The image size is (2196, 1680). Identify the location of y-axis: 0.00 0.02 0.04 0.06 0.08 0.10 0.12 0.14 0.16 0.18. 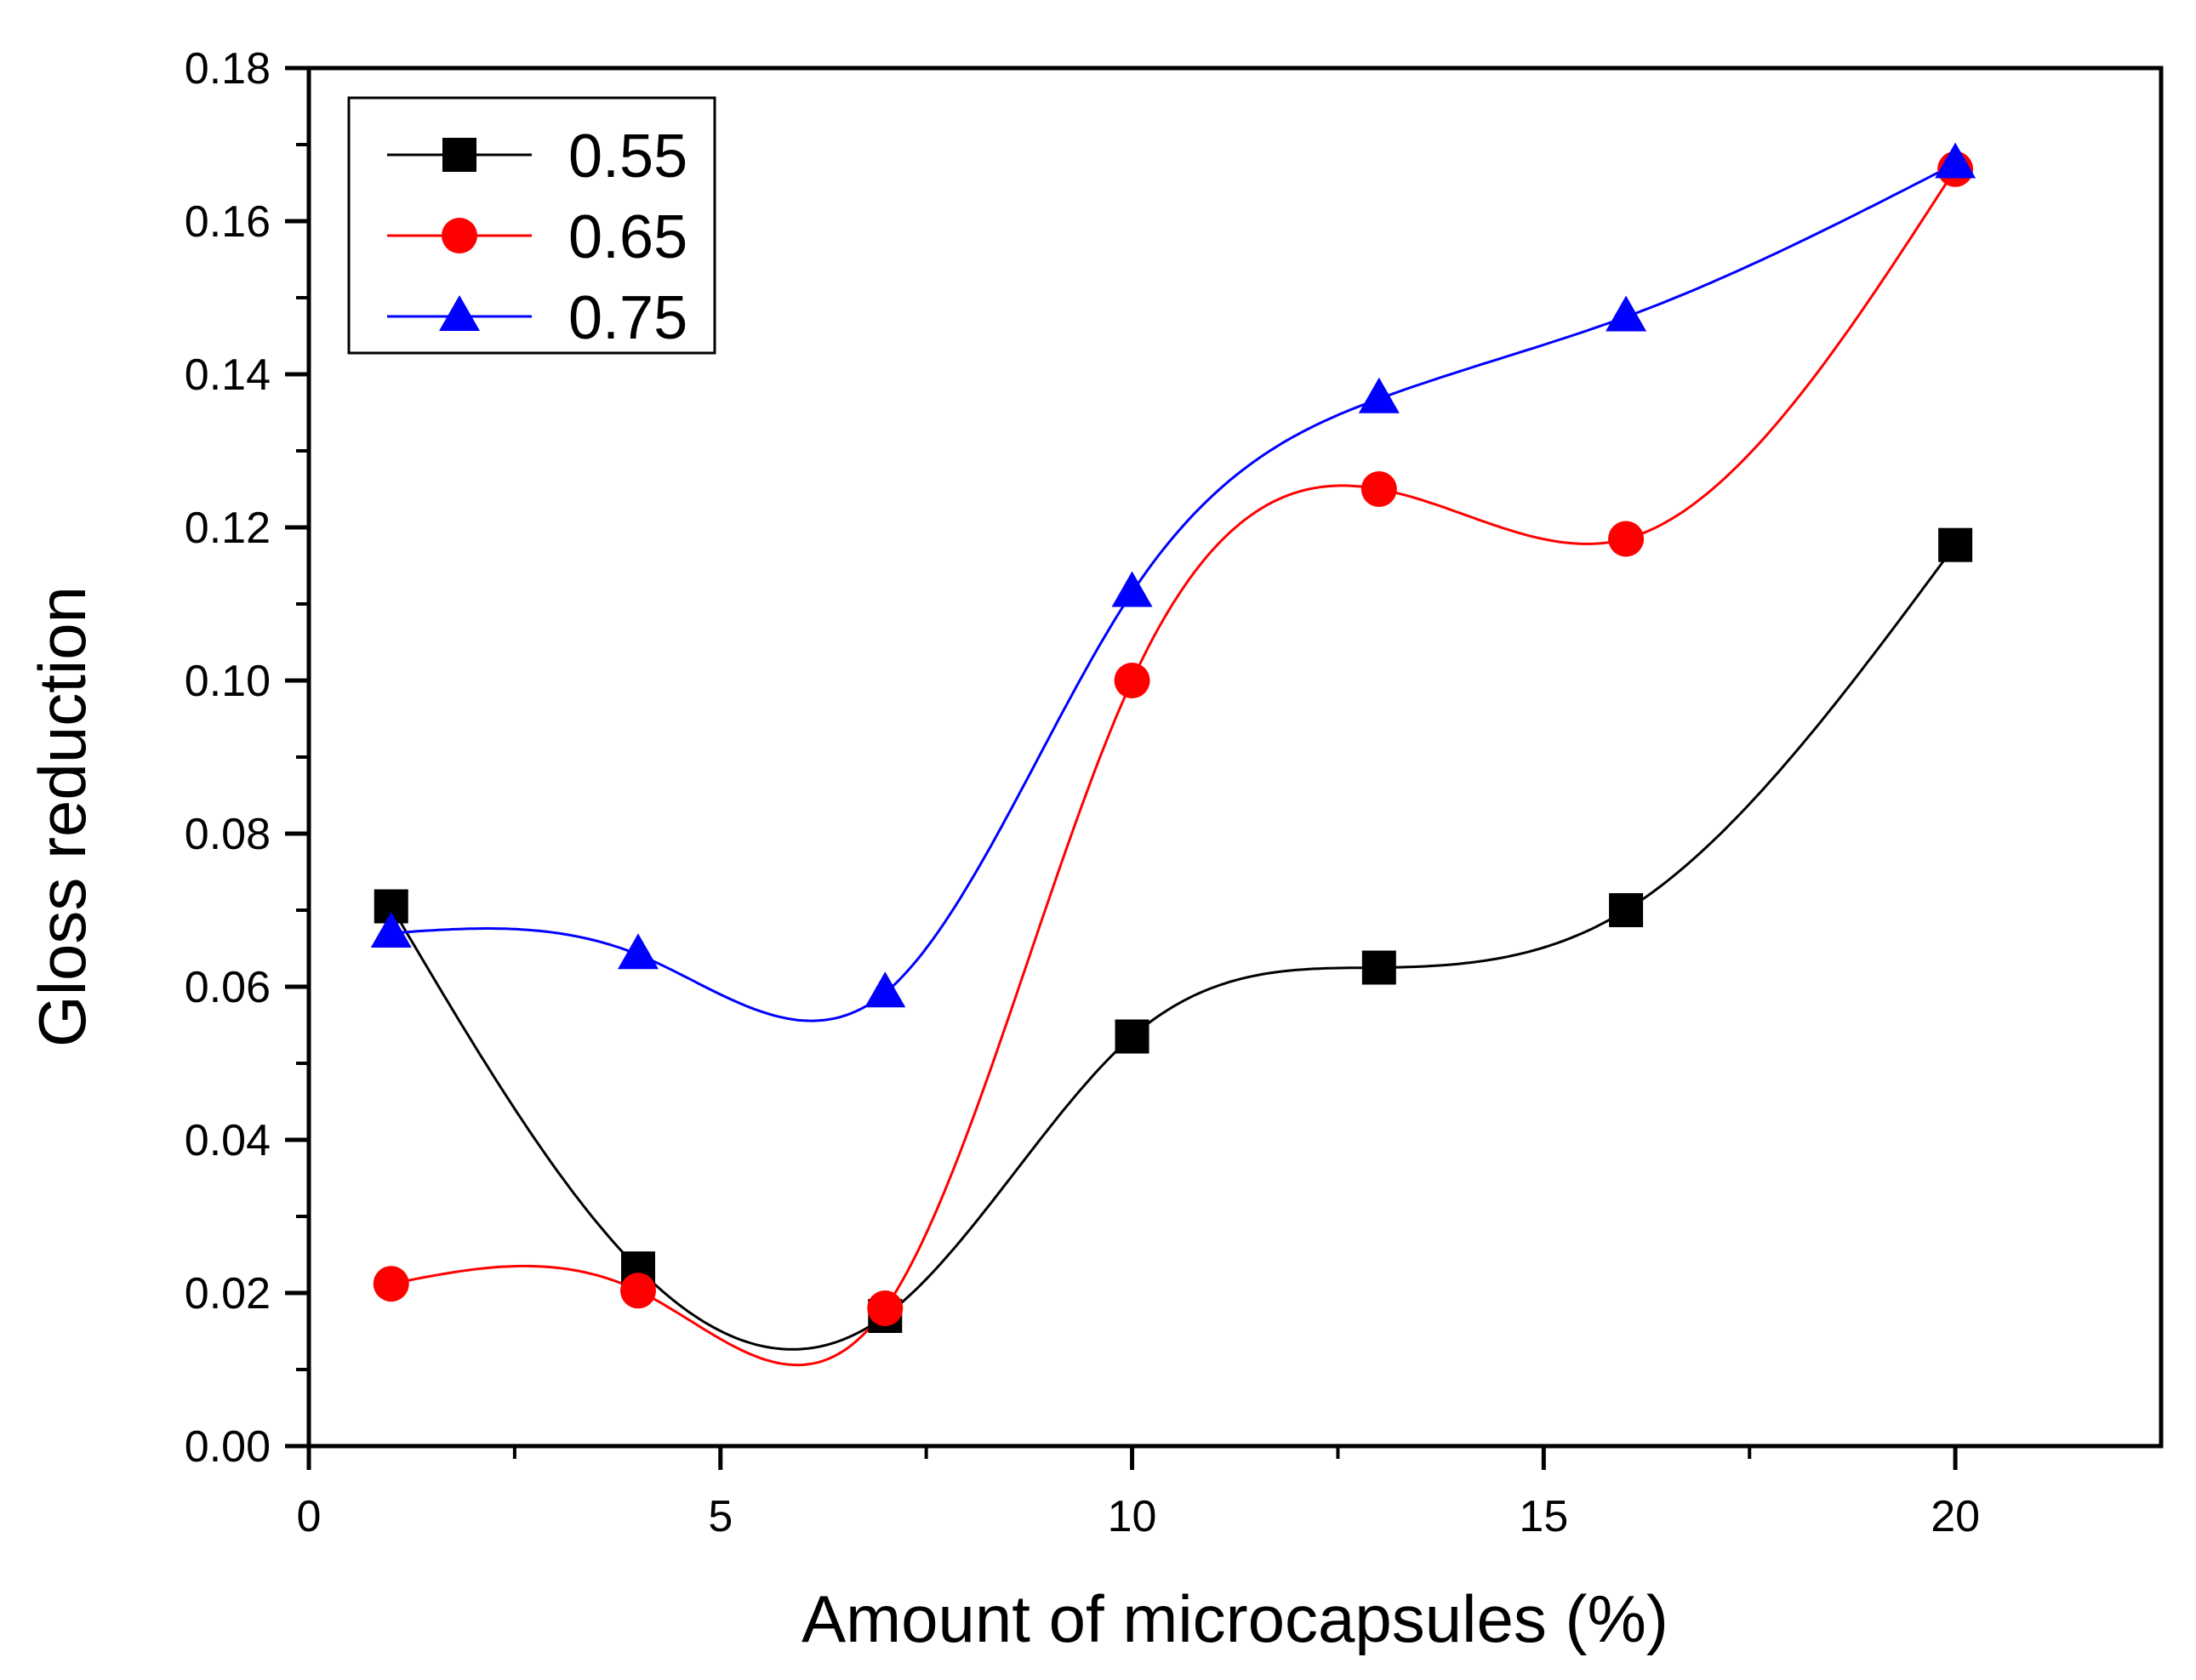
(247, 758).